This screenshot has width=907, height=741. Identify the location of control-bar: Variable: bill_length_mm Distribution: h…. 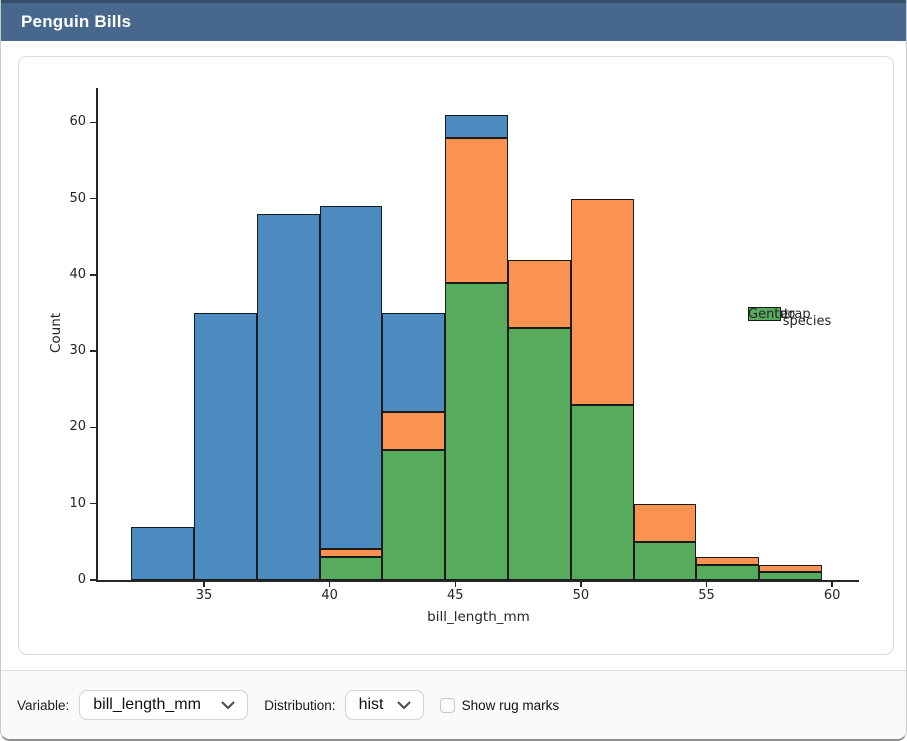
(453, 704).